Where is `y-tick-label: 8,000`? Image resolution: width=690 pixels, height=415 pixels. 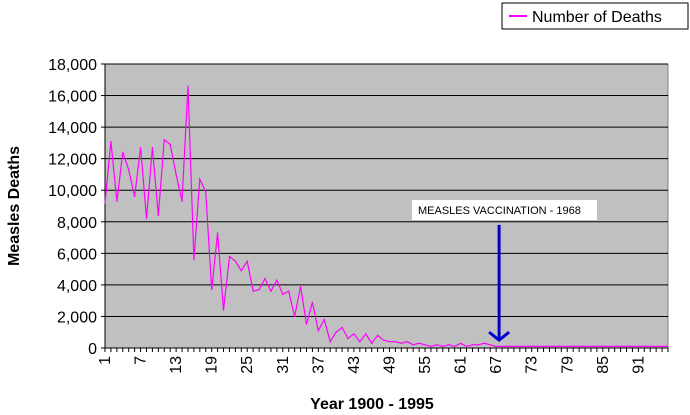
y-tick-label: 8,000 is located at coordinates (77, 223).